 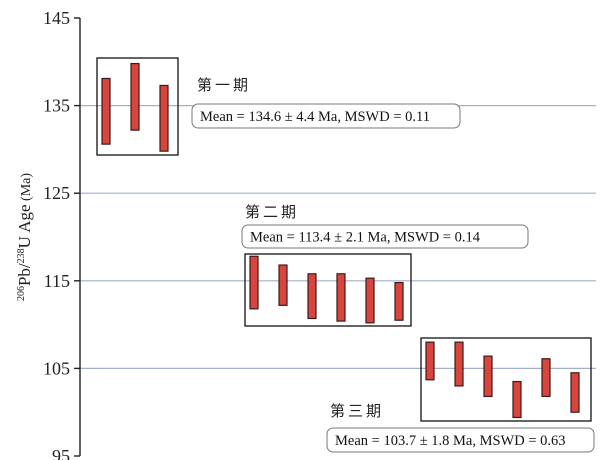 What do you see at coordinates (56, 18) in the screenshot?
I see `y-tick-label: 145` at bounding box center [56, 18].